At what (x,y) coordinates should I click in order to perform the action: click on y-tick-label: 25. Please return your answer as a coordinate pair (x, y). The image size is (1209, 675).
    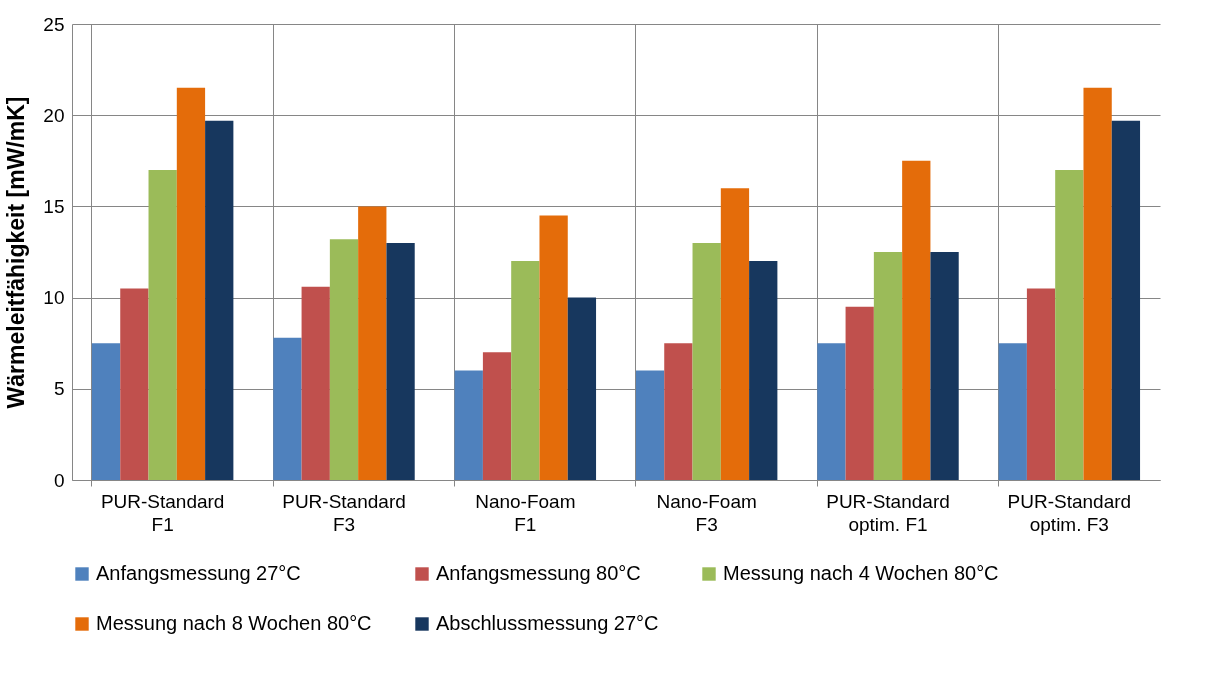
    Looking at the image, I should click on (54, 24).